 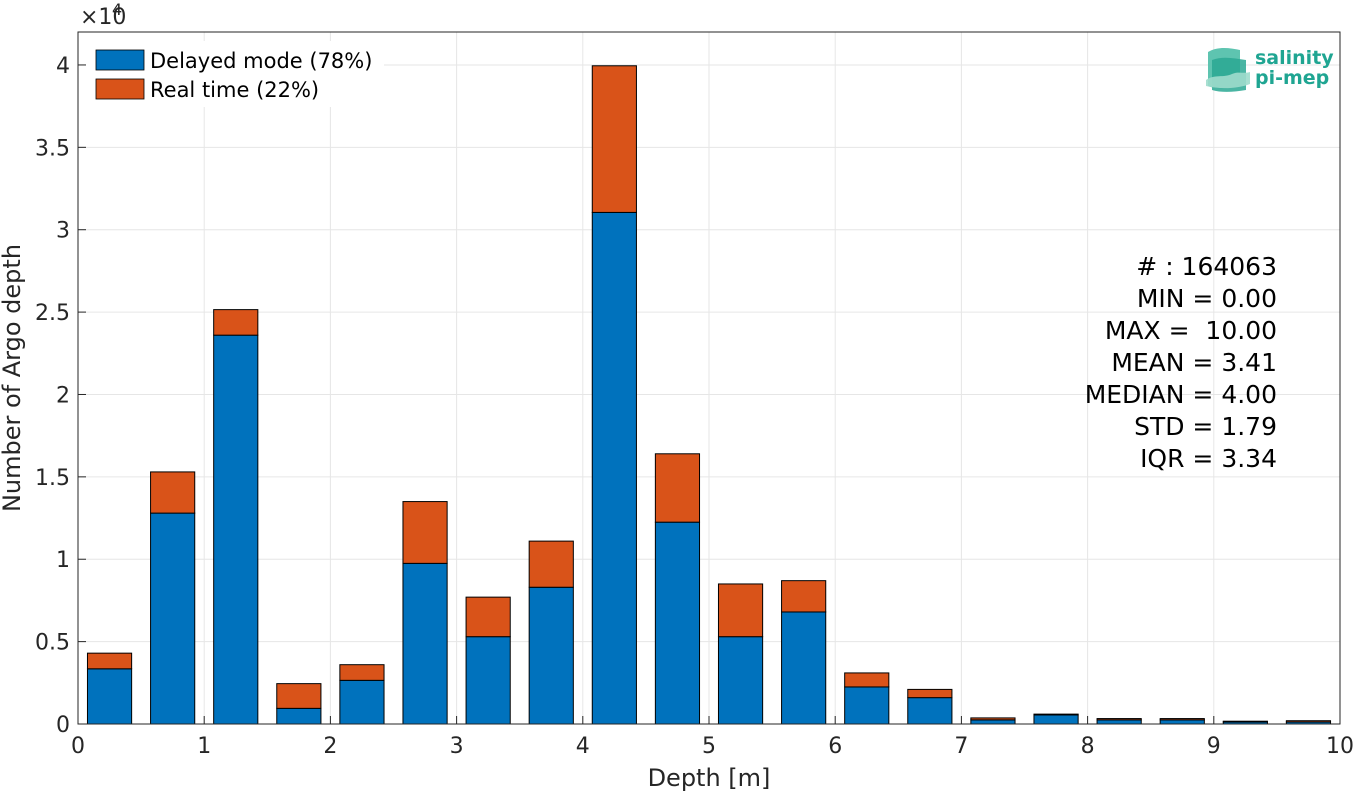 I want to click on stats-line: MIN = 0.00, so click(x=1207, y=298).